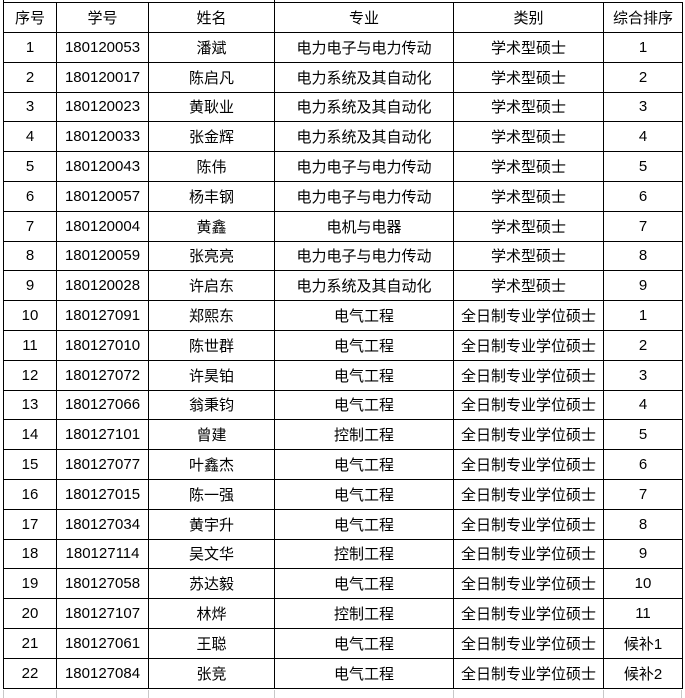  I want to click on table-cell: 曾建, so click(211, 435).